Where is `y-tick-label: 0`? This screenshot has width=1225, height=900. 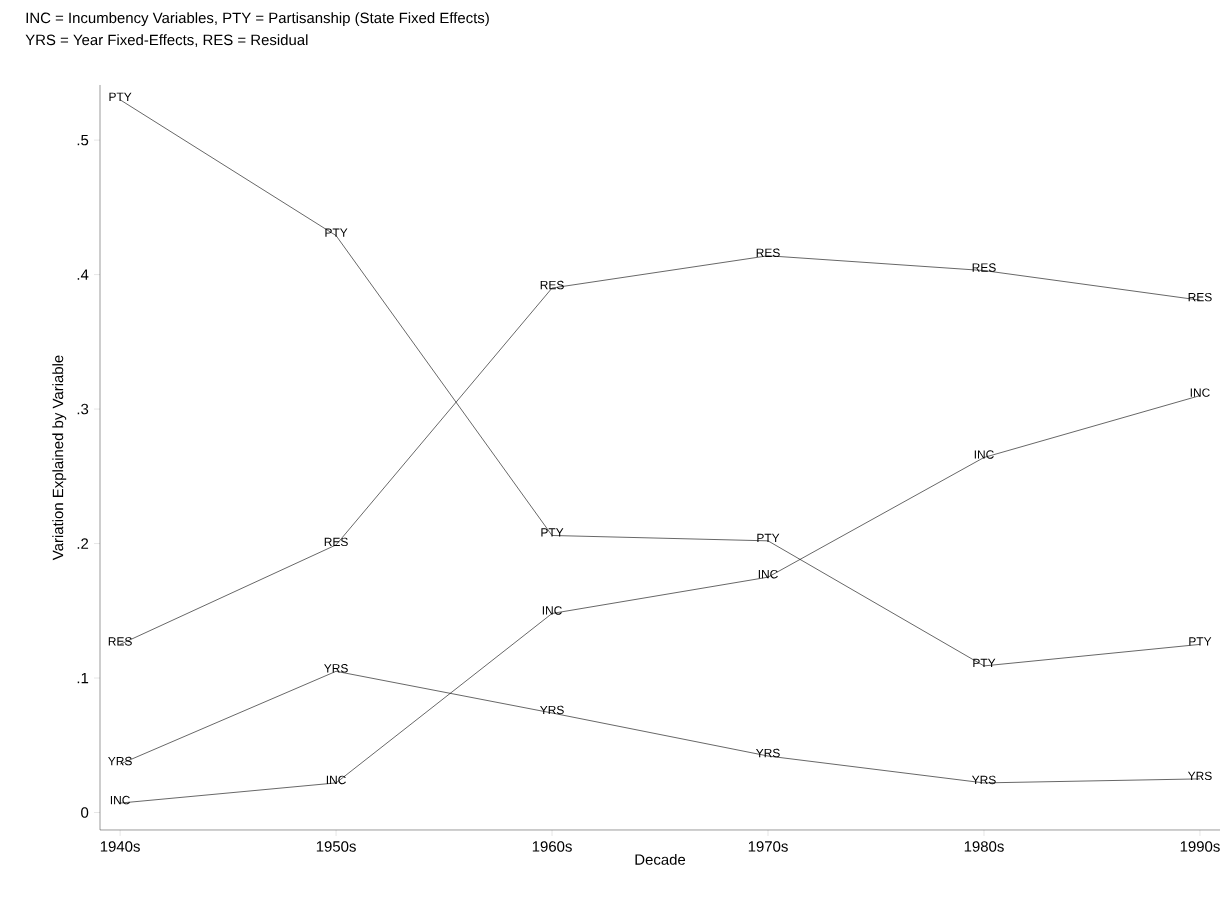 y-tick-label: 0 is located at coordinates (85, 812).